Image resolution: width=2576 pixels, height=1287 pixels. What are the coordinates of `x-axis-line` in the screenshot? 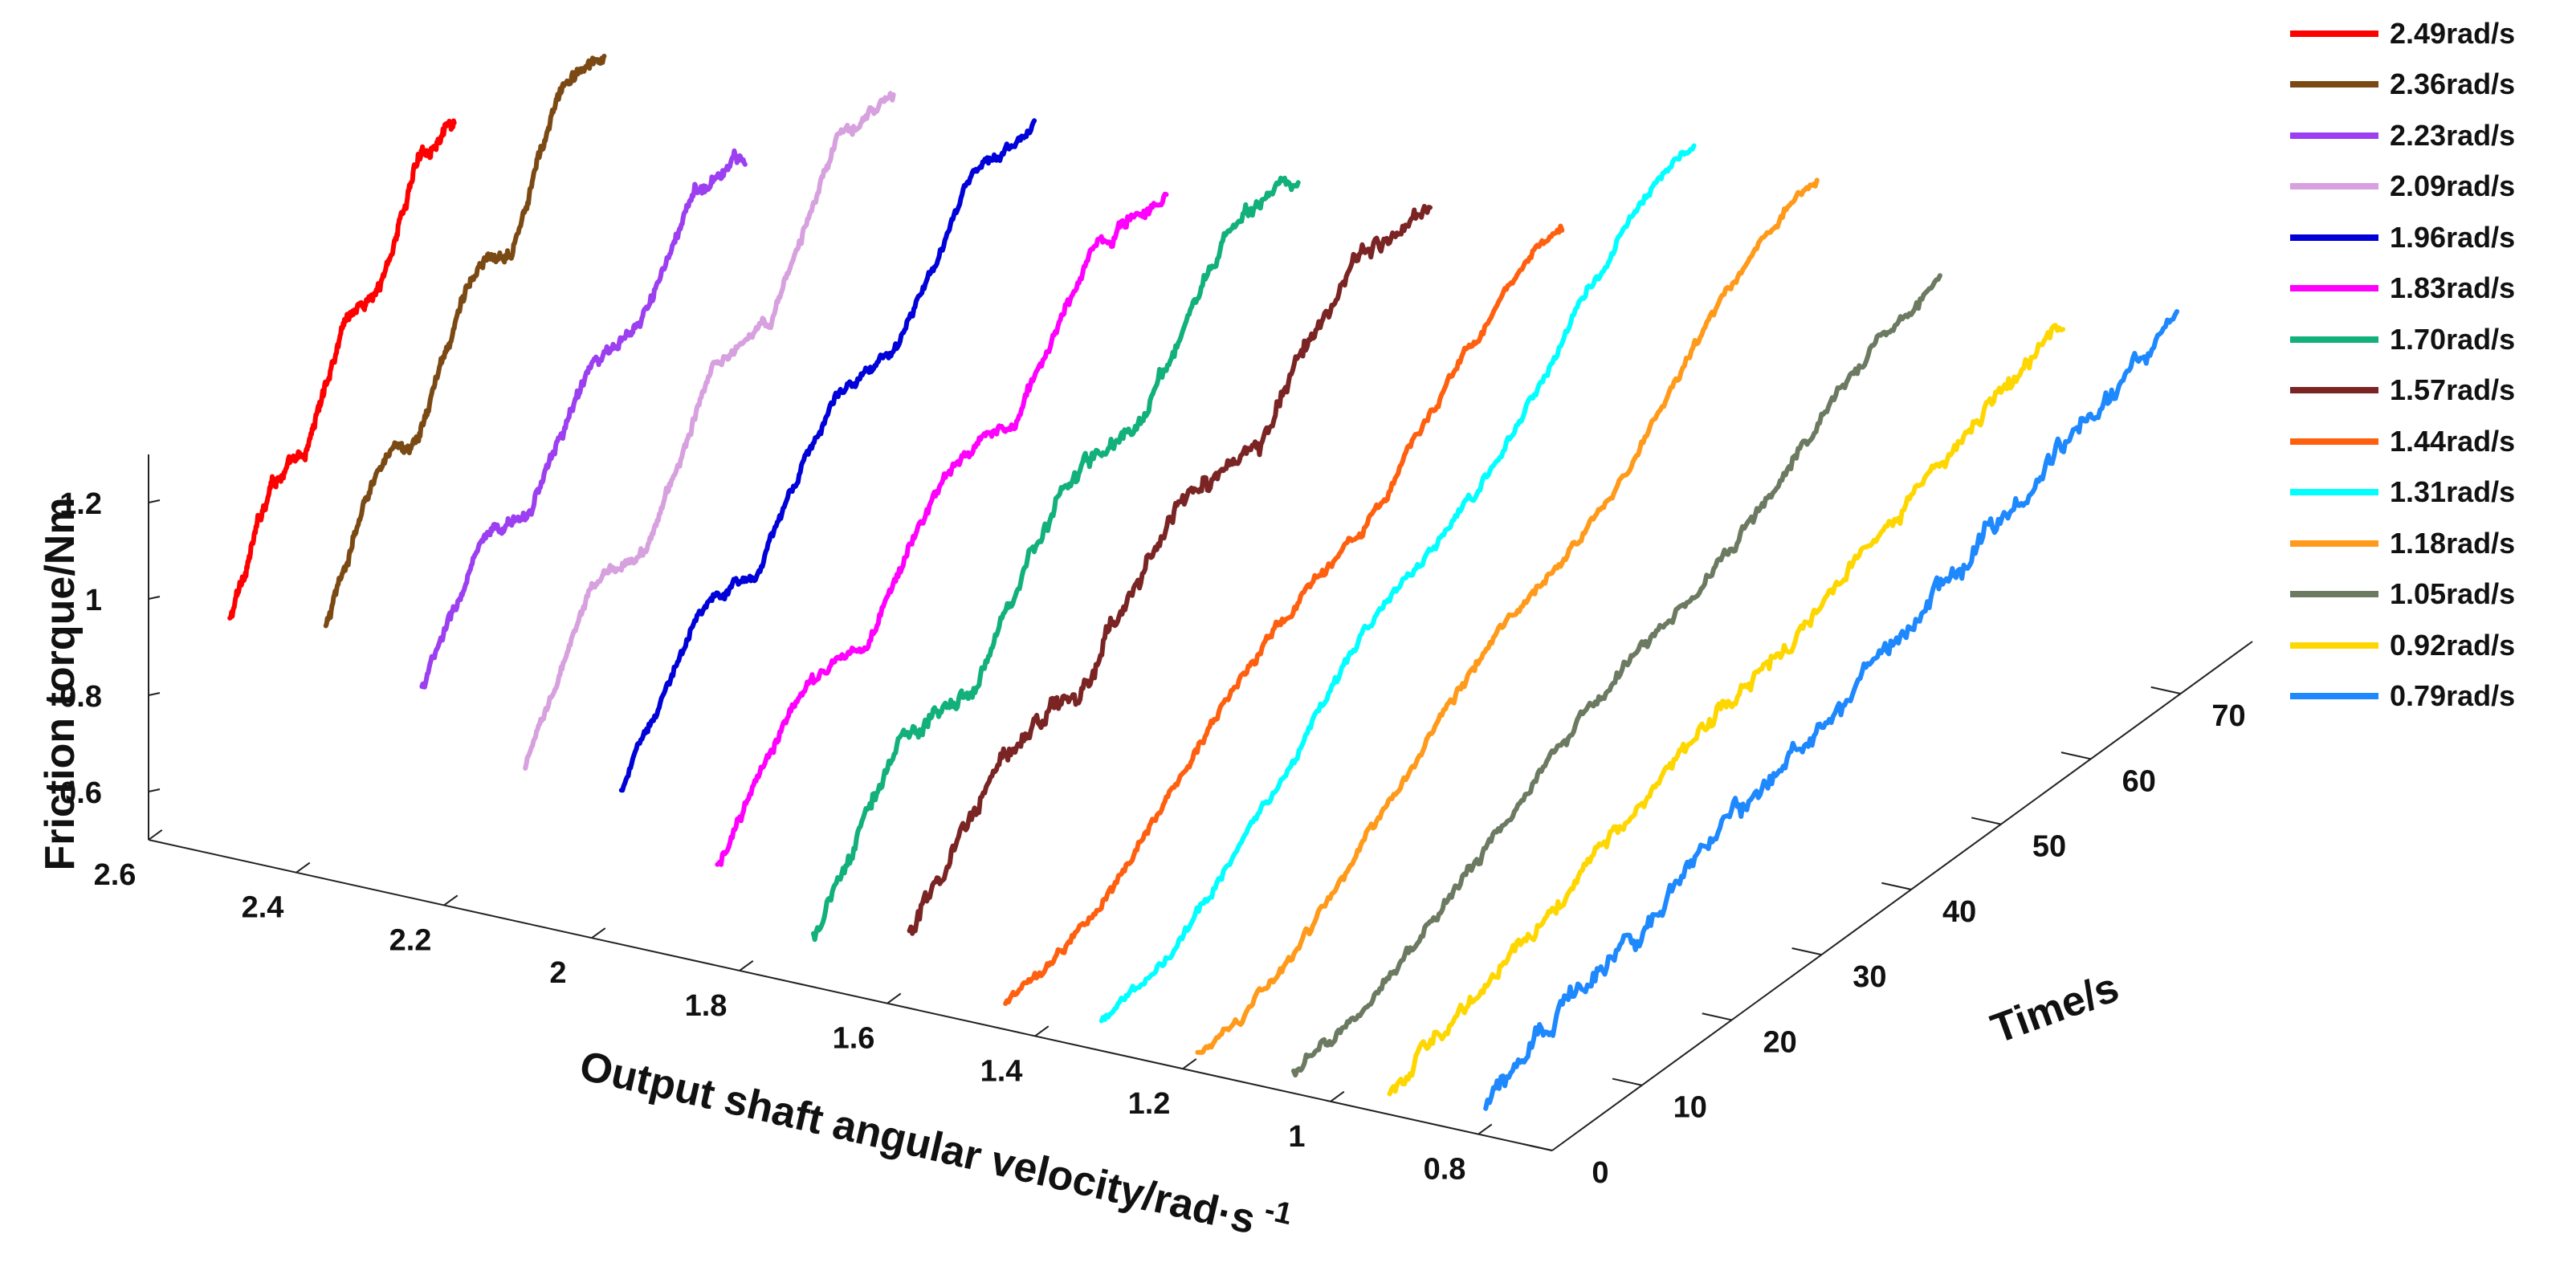 It's located at (850, 995).